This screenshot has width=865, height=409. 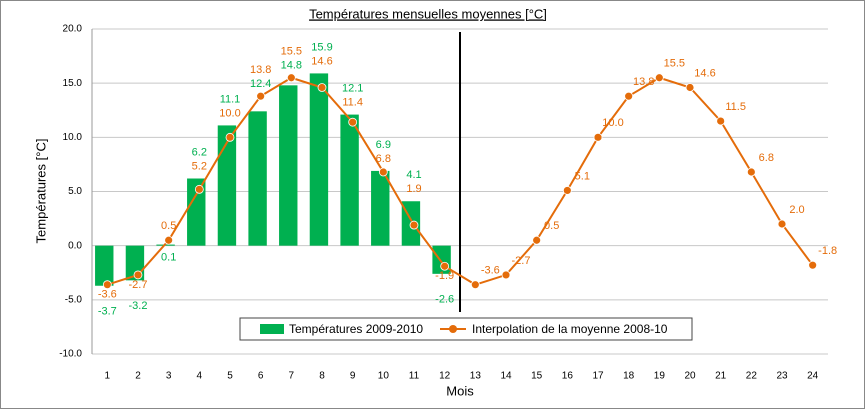 I want to click on x-tick-label: 1, so click(x=108, y=376).